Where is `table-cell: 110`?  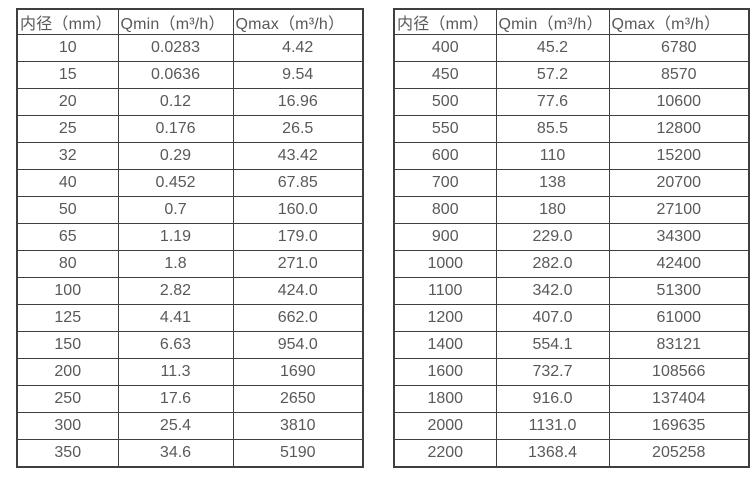
table-cell: 110 is located at coordinates (552, 156).